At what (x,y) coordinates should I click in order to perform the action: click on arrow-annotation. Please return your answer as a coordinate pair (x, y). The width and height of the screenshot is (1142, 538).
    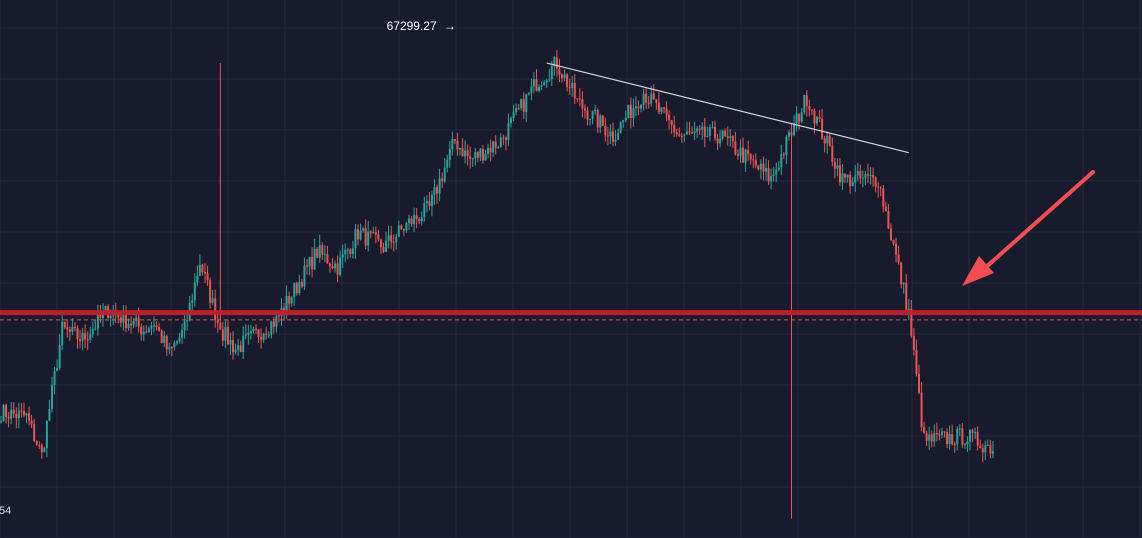
    Looking at the image, I should click on (1028, 228).